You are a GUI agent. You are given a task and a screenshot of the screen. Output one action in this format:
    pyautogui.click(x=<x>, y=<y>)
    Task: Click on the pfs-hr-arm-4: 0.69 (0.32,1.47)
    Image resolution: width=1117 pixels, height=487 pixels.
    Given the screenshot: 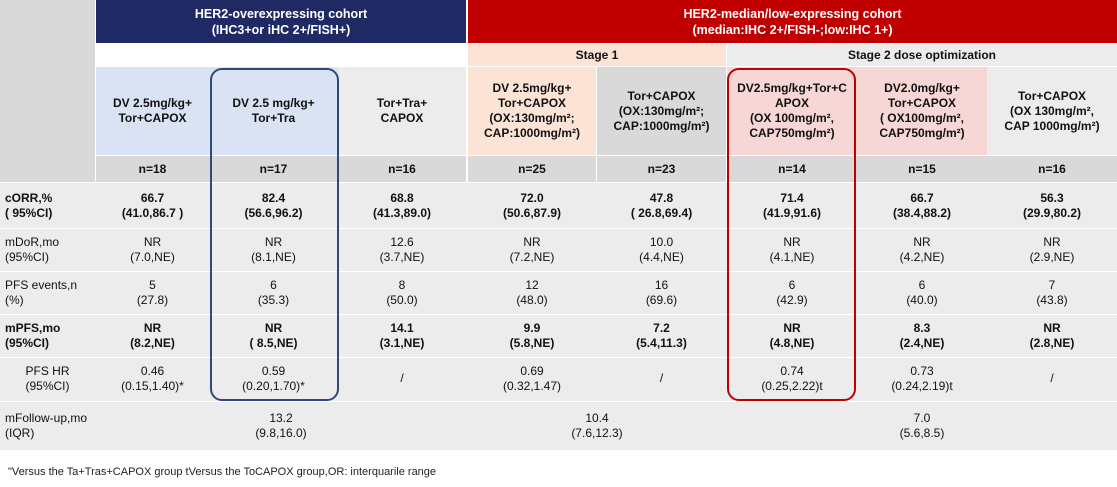 What is the action you would take?
    pyautogui.click(x=532, y=378)
    